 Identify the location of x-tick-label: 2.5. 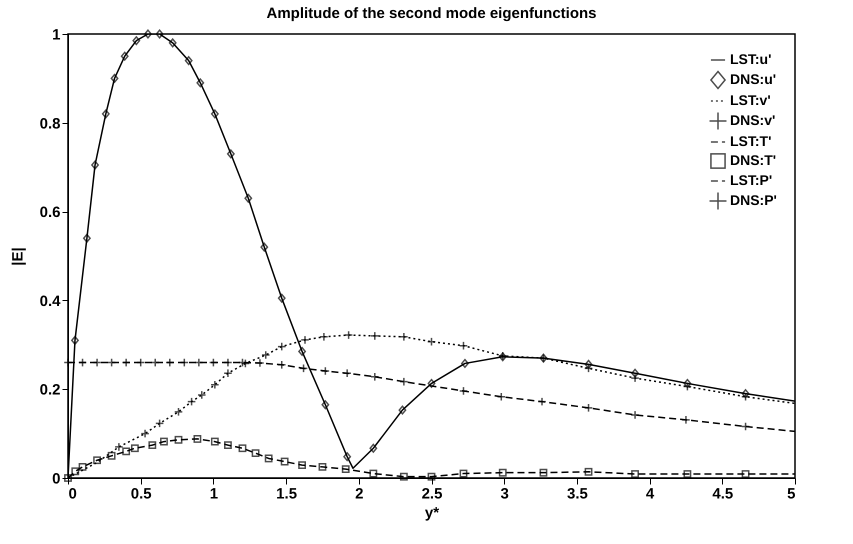
(432, 494).